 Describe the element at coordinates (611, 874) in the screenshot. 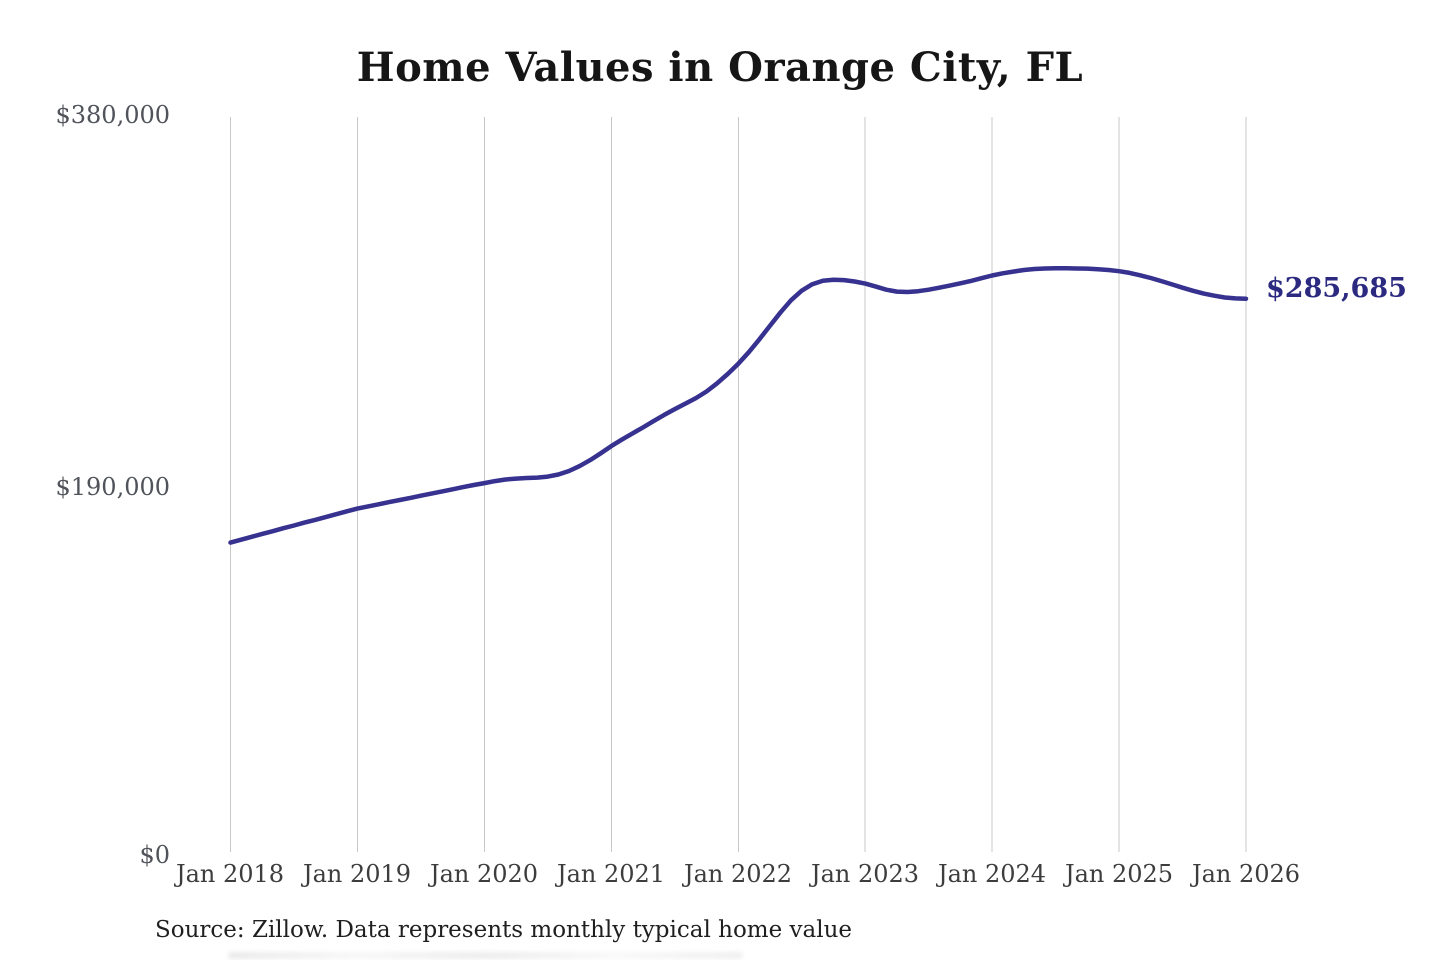

I see `x-tick-label-jan-2021: Jan 2021` at that location.